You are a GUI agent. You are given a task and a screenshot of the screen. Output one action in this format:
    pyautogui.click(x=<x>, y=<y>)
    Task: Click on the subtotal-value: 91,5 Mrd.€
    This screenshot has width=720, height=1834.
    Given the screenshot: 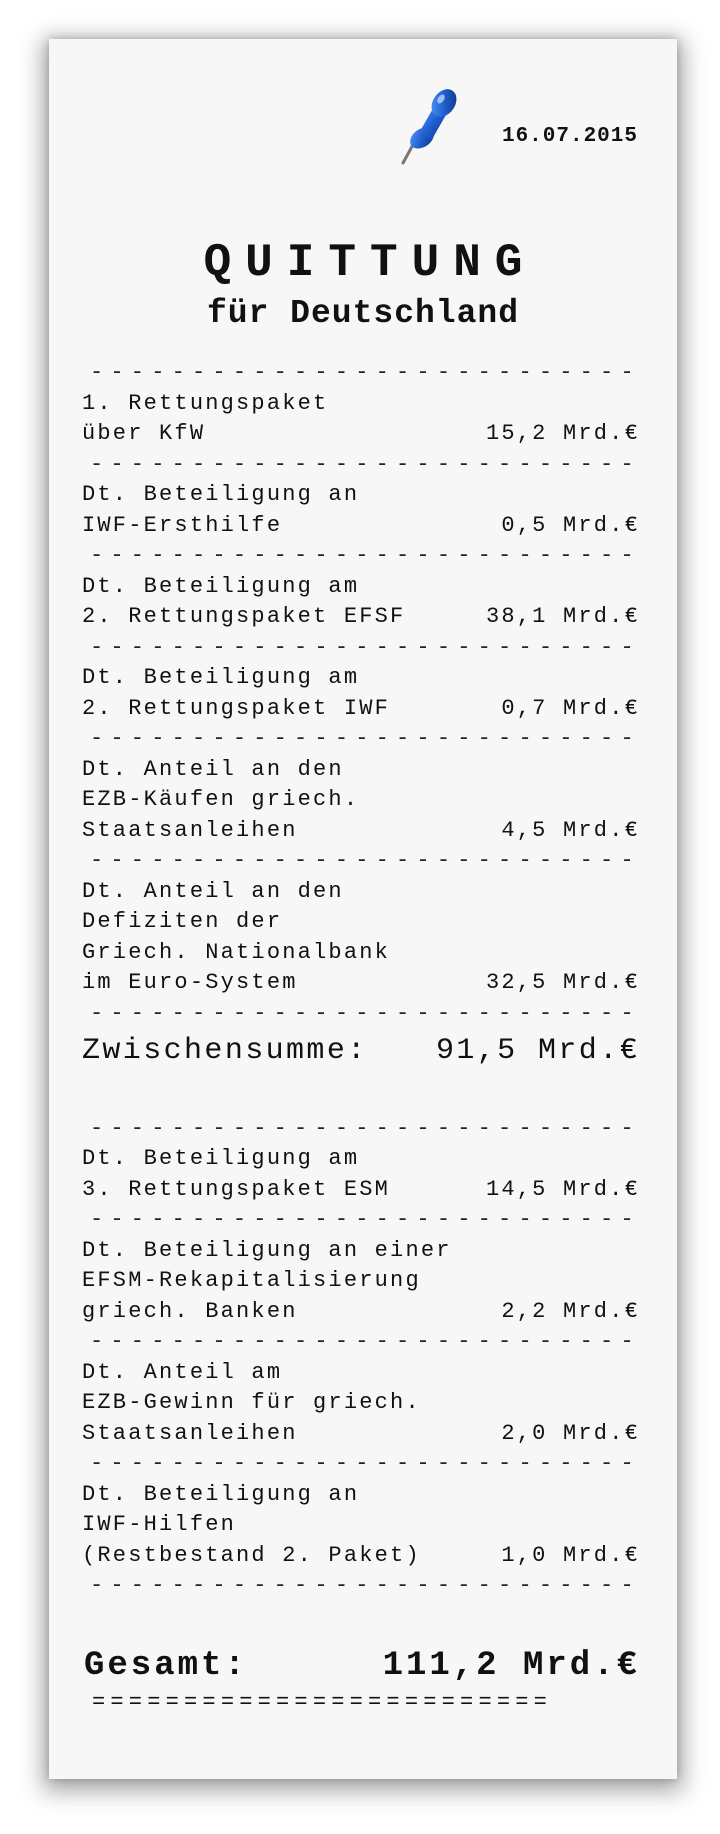 What is the action you would take?
    pyautogui.click(x=537, y=1051)
    